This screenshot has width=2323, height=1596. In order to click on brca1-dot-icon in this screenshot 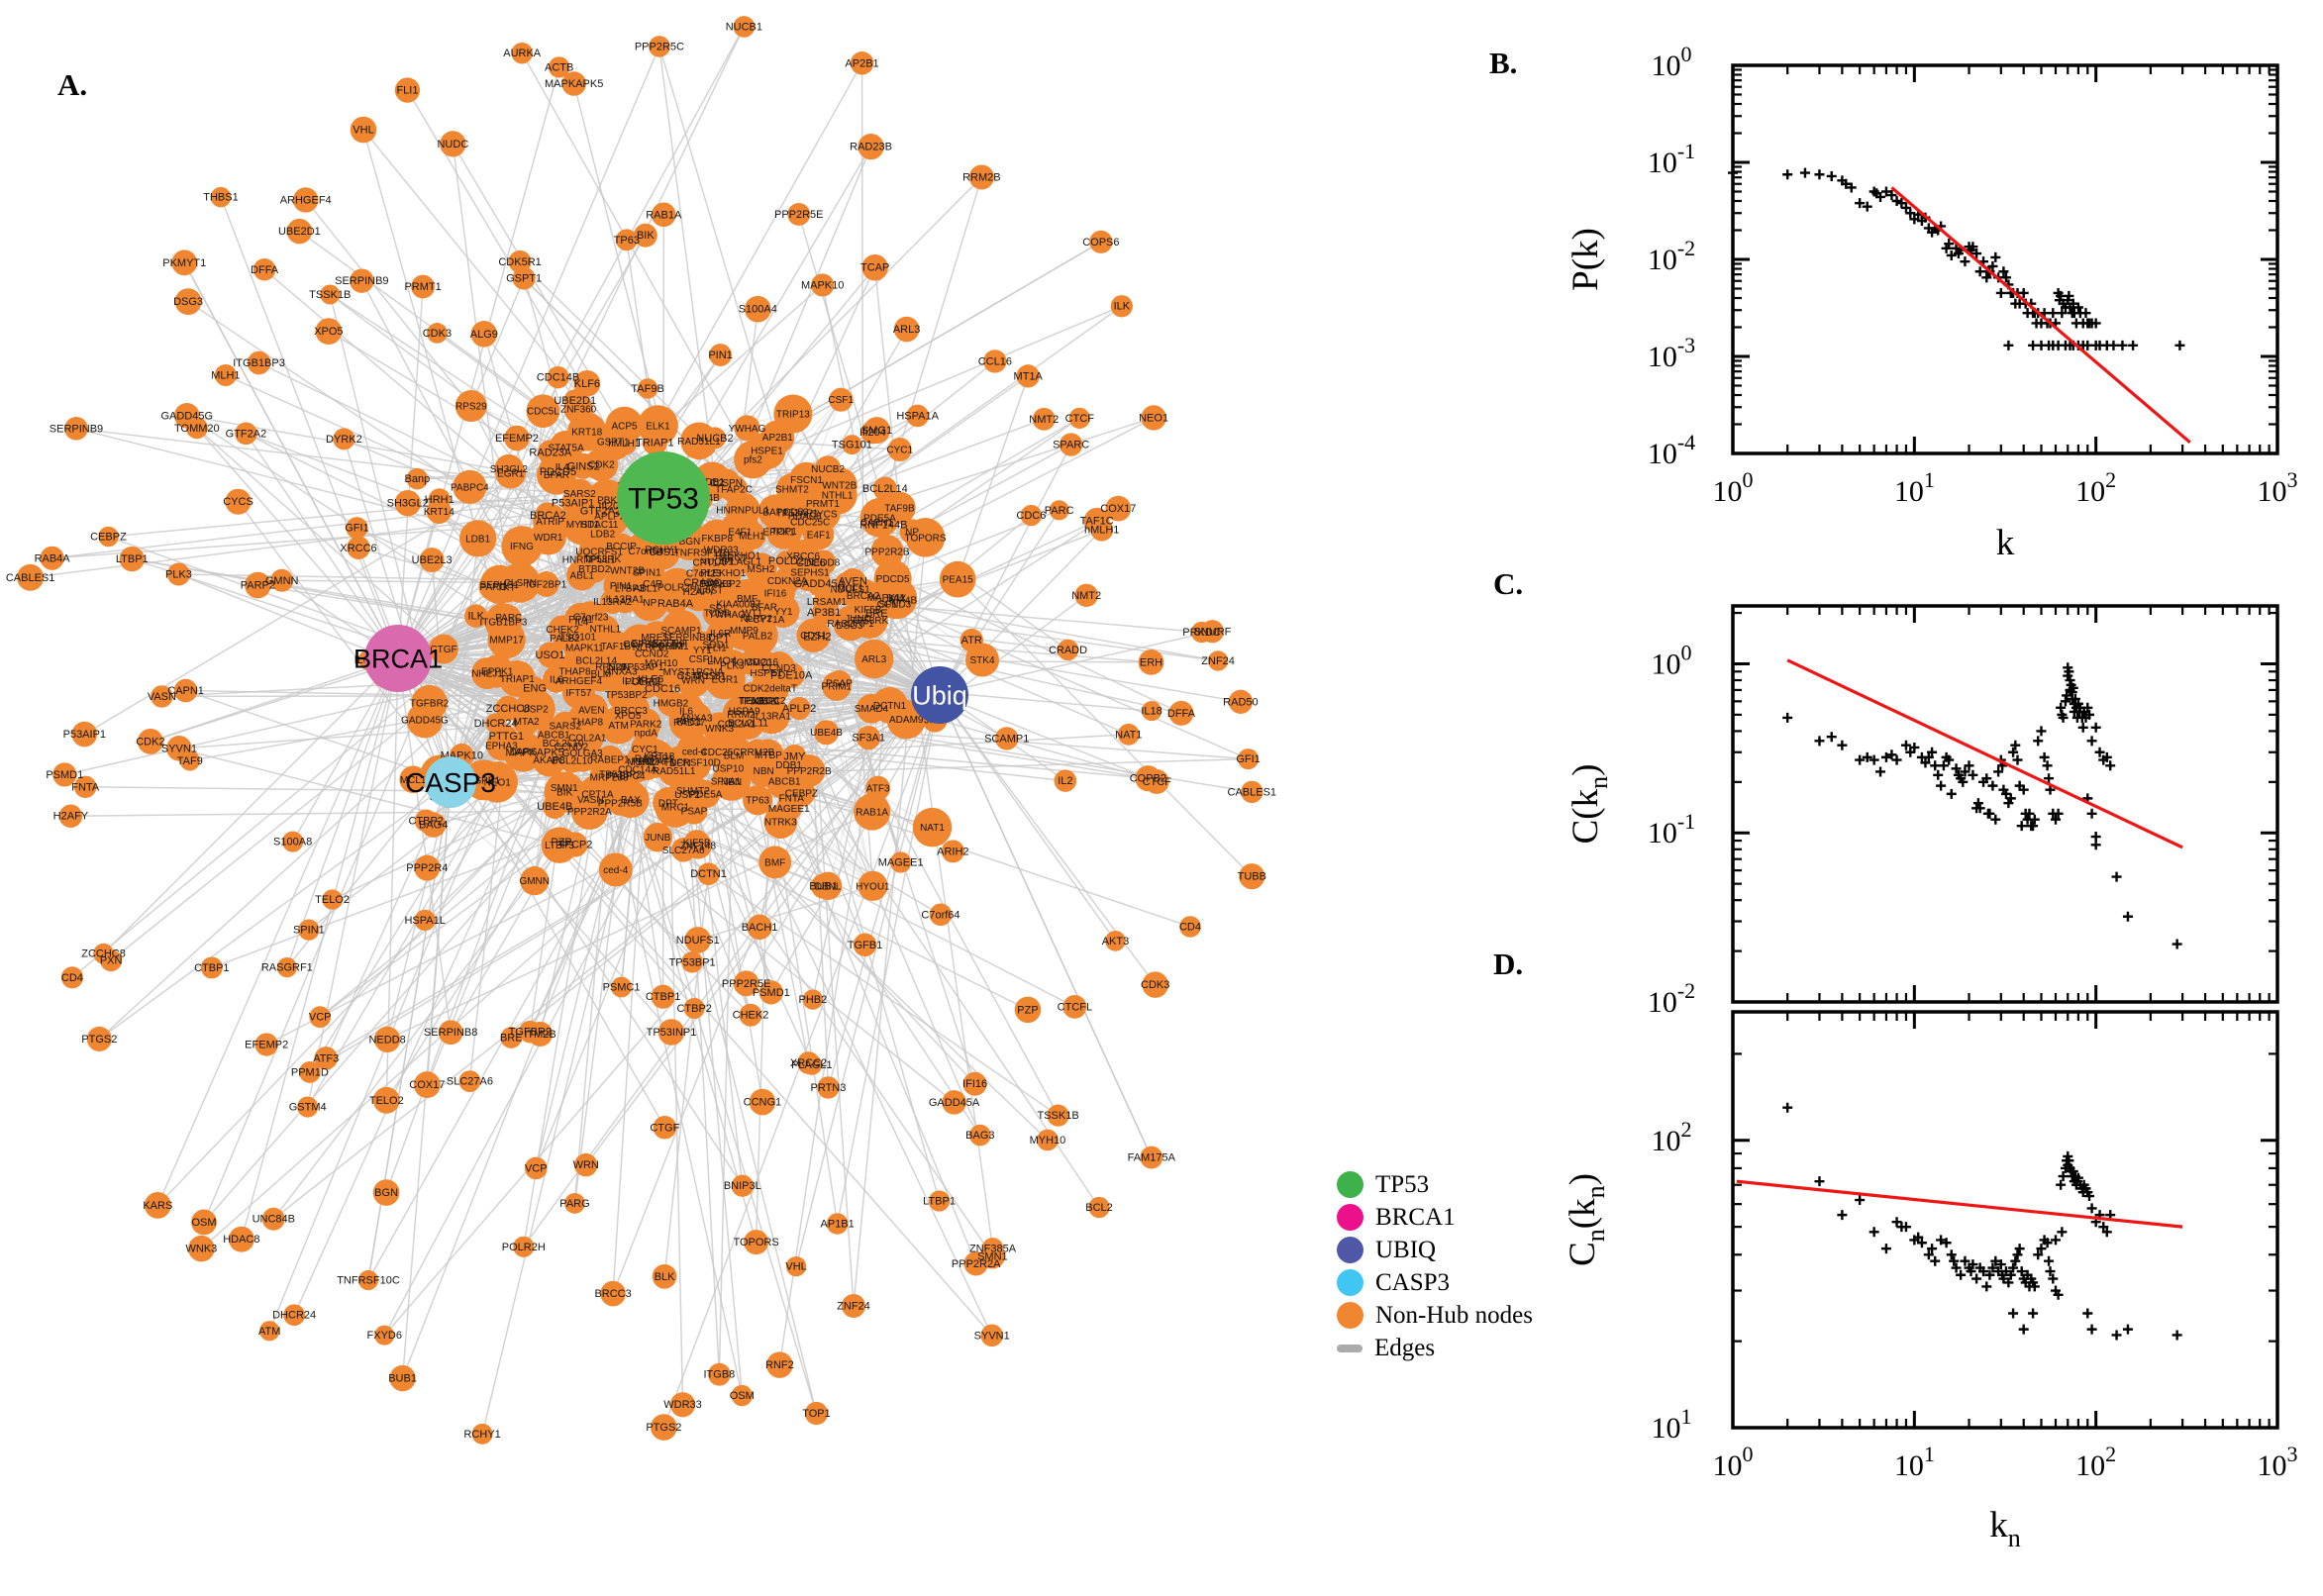, I will do `click(1351, 1217)`.